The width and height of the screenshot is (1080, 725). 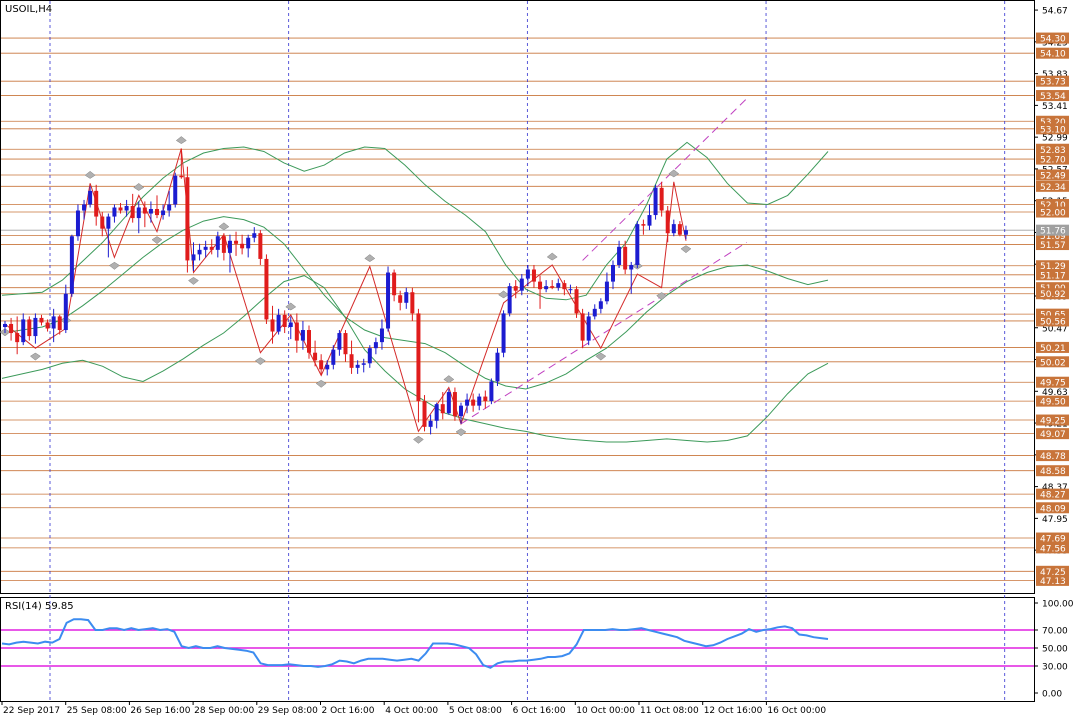 What do you see at coordinates (1053, 130) in the screenshot?
I see `price-level-tag-label: 53.10` at bounding box center [1053, 130].